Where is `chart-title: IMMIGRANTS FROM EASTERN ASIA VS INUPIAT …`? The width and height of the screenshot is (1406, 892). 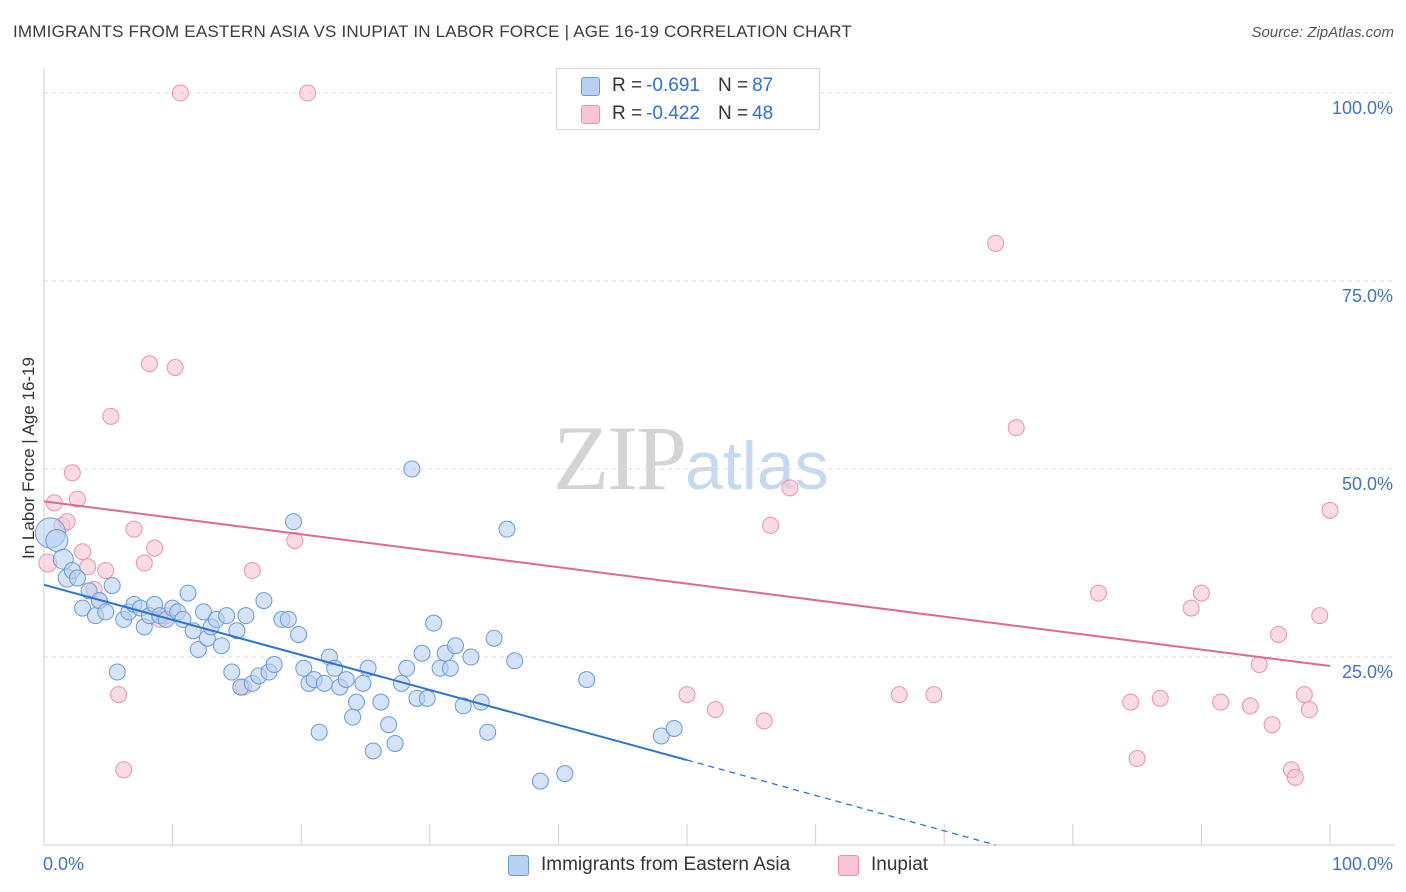
chart-title: IMMIGRANTS FROM EASTERN ASIA VS INUPIAT … is located at coordinates (432, 31).